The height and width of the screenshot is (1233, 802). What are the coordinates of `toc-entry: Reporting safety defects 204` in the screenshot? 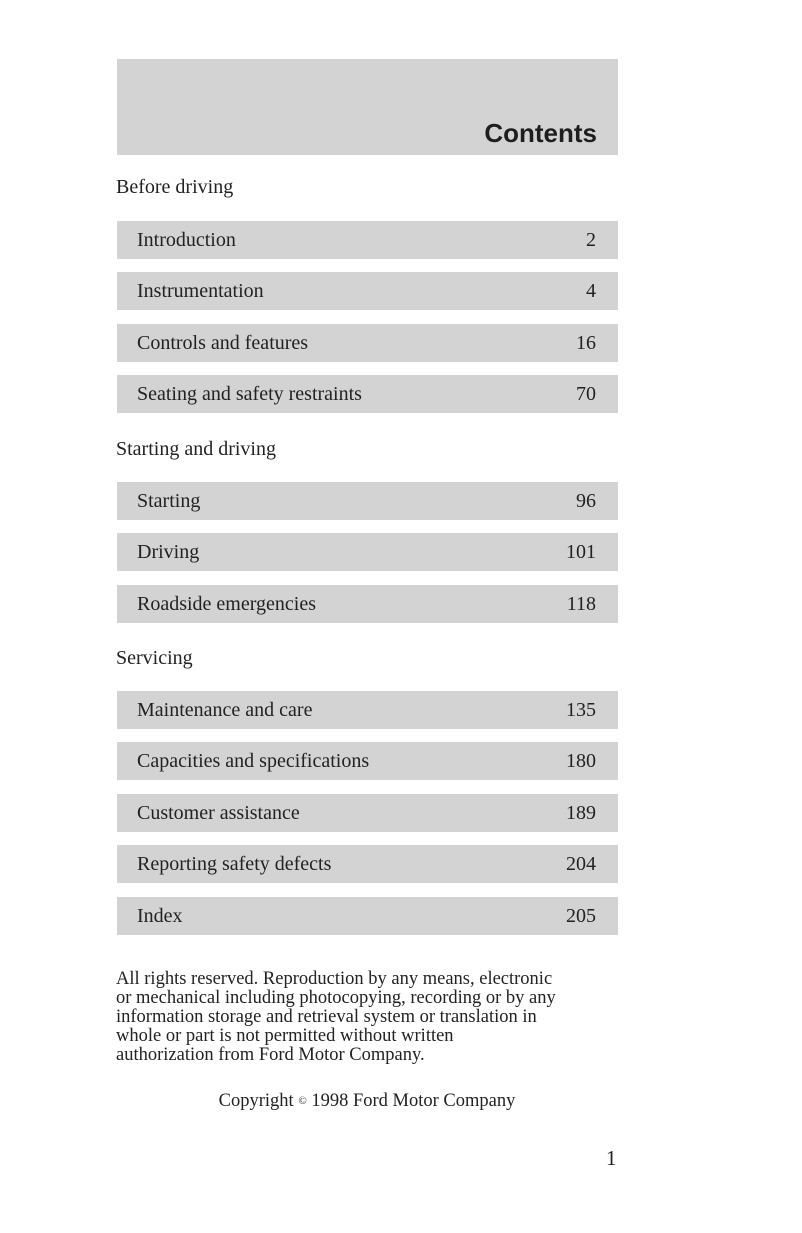 It's located at (367, 864).